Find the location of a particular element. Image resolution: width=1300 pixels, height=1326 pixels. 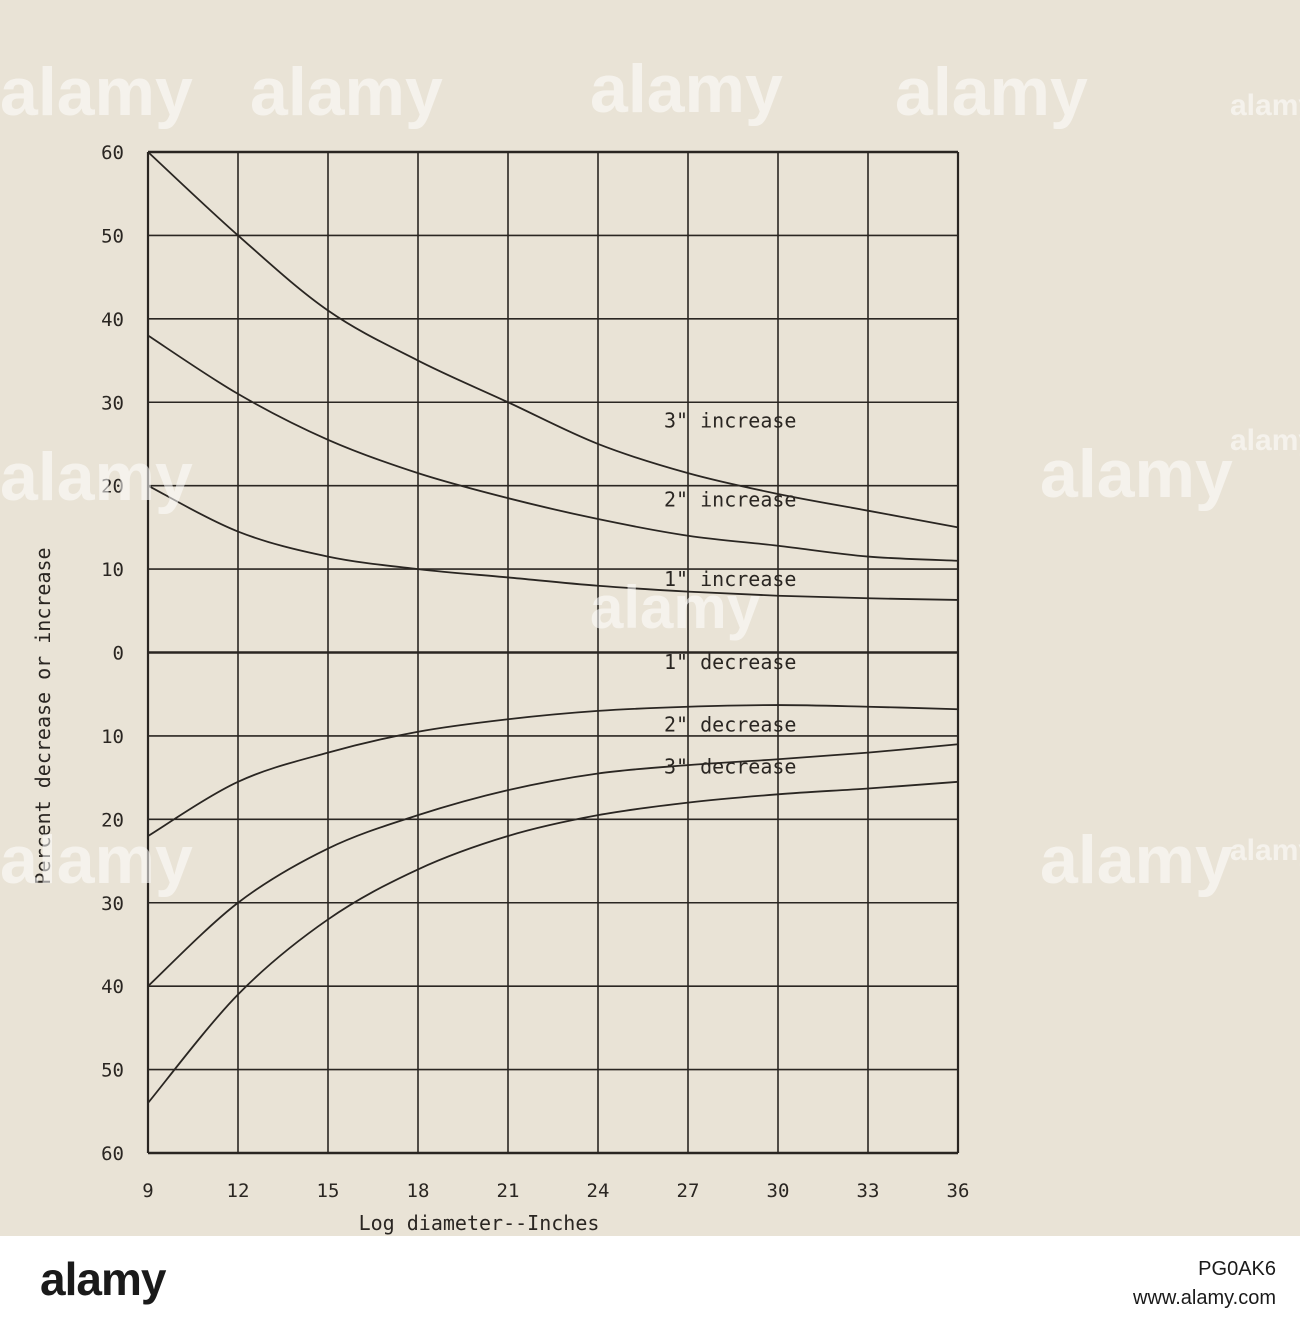

series-label: 3" increase is located at coordinates (730, 420).